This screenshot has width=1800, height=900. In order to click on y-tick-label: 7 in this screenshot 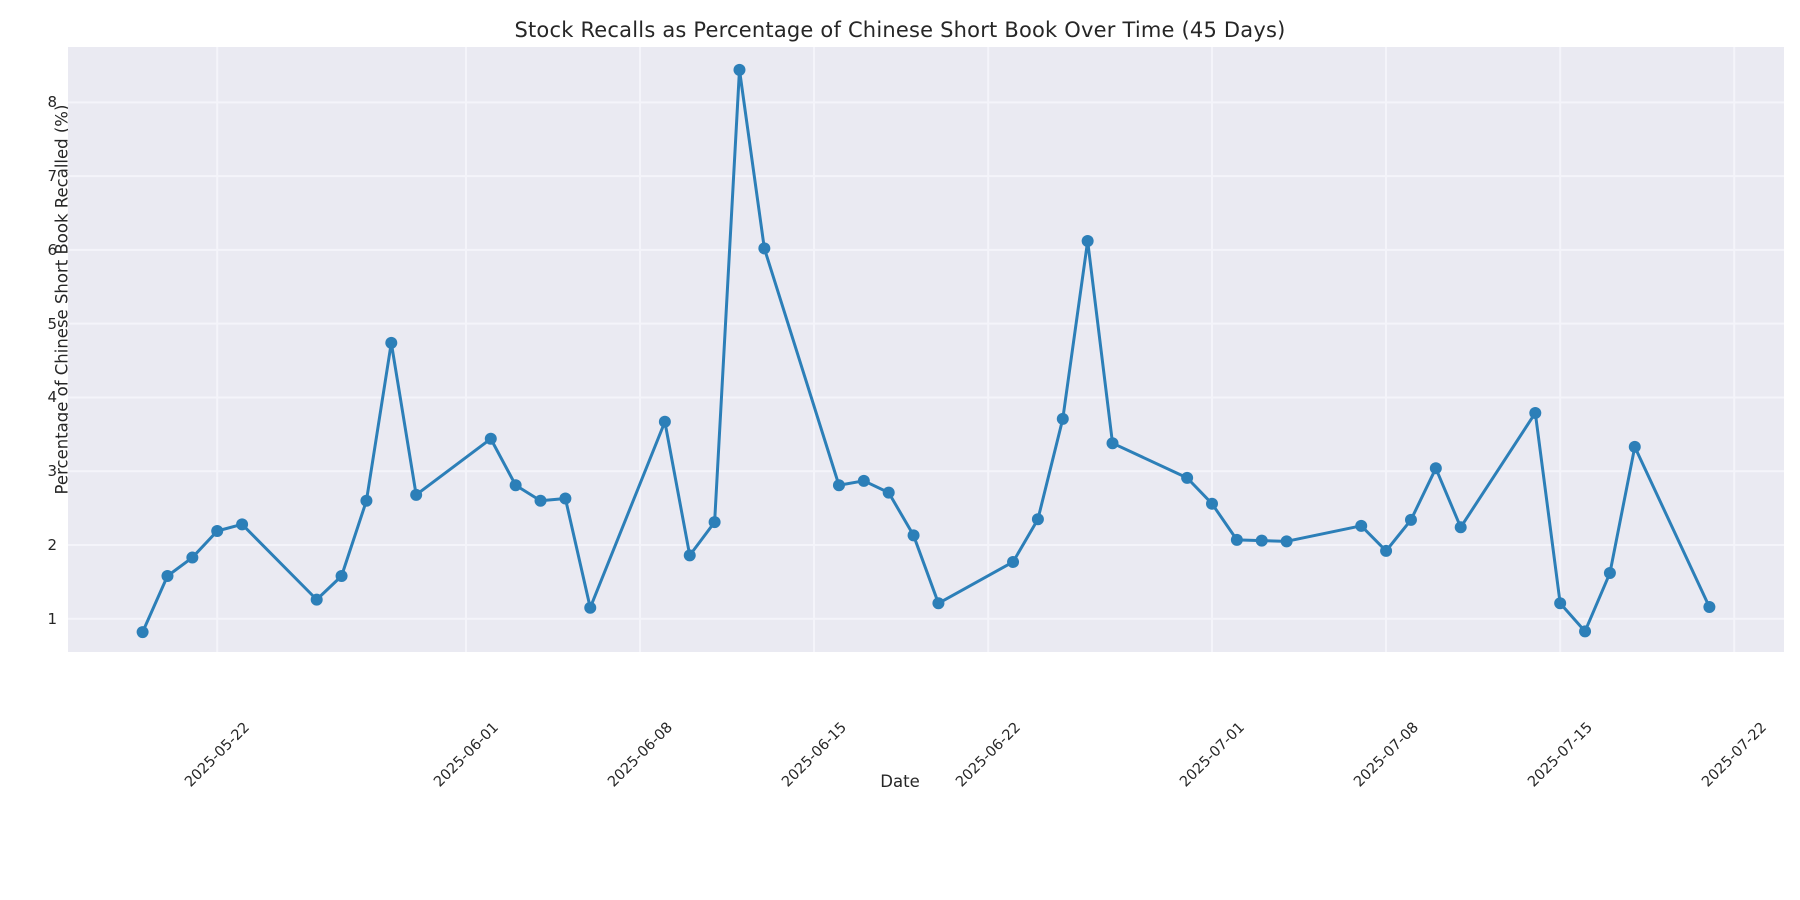, I will do `click(52, 176)`.